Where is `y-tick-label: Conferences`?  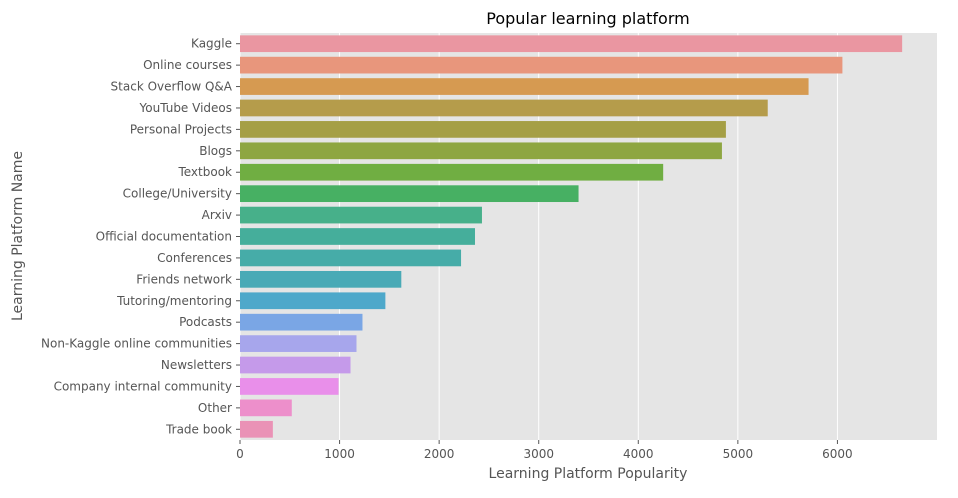
y-tick-label: Conferences is located at coordinates (194, 258).